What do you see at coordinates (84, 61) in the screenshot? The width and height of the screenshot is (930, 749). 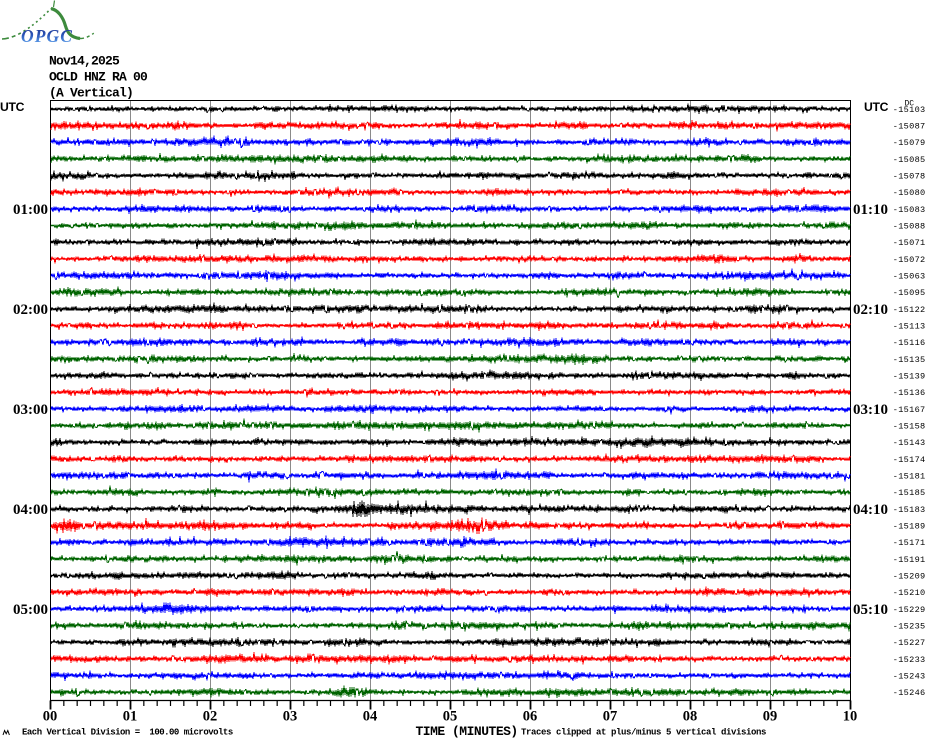 I see `svg-text: Nov14,2025` at bounding box center [84, 61].